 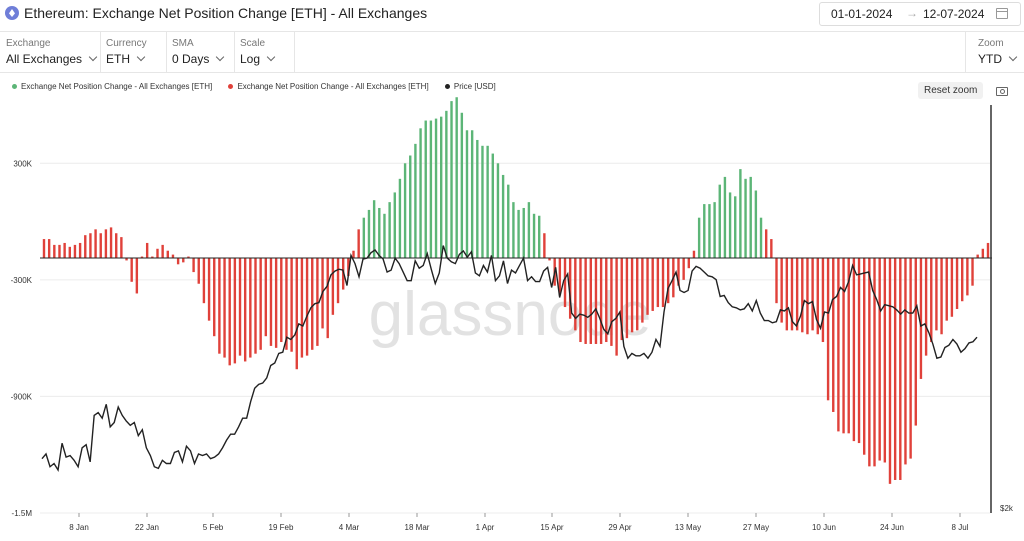 What do you see at coordinates (133, 52) in the screenshot?
I see `currency-select: Currency ETH` at bounding box center [133, 52].